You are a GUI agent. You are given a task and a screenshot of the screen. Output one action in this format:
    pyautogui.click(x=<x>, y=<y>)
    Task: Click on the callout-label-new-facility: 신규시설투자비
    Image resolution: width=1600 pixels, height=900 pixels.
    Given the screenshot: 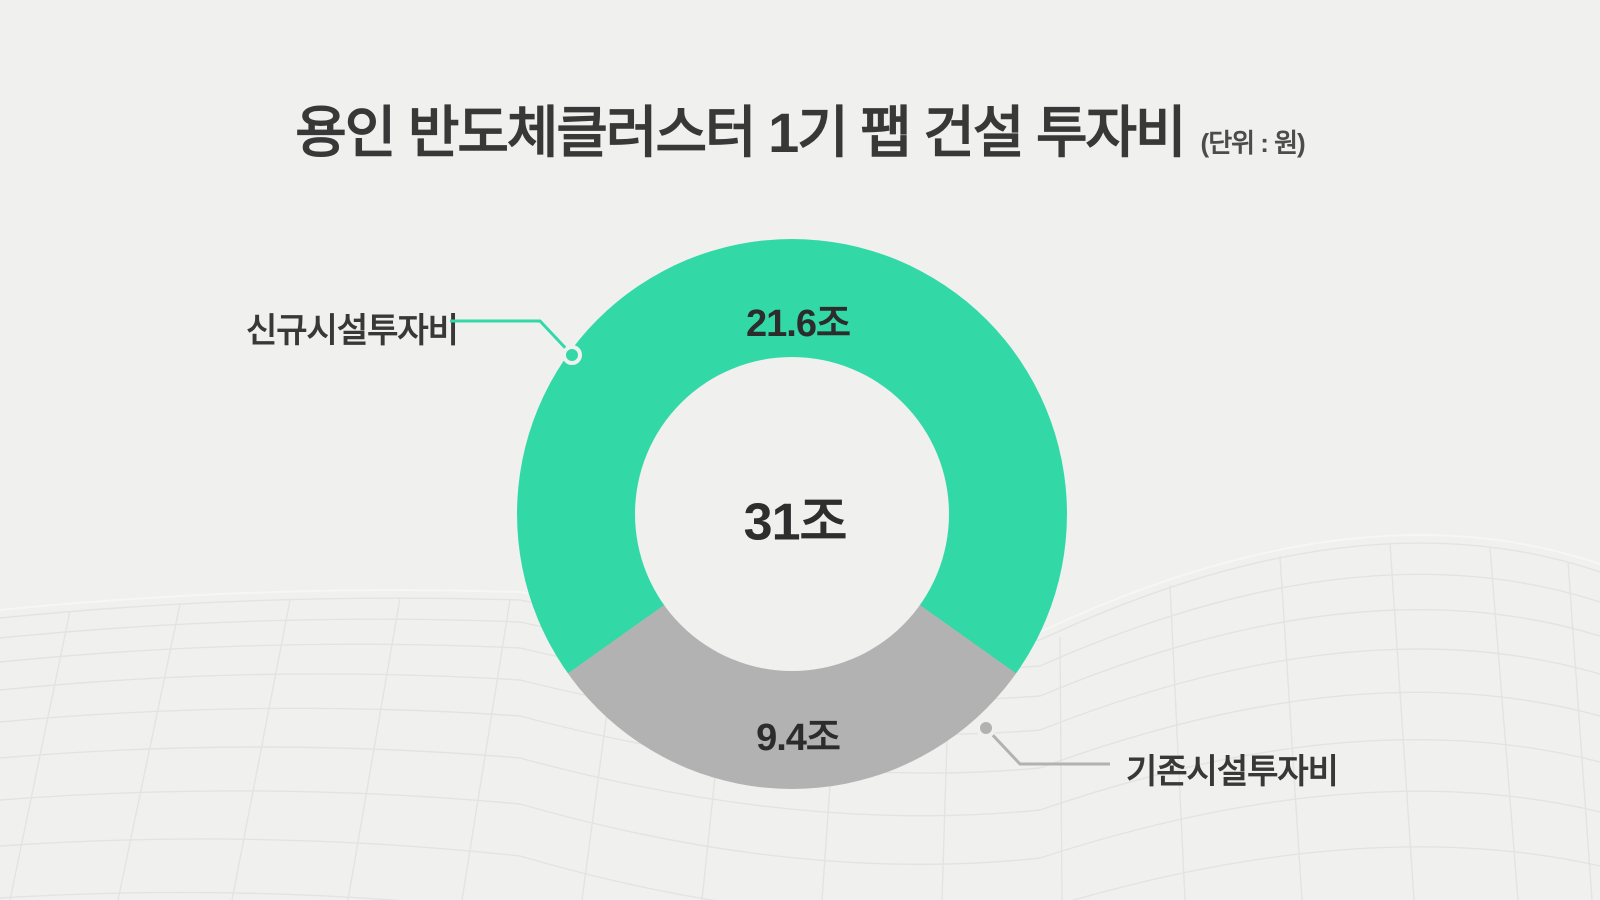 What is the action you would take?
    pyautogui.click(x=352, y=331)
    